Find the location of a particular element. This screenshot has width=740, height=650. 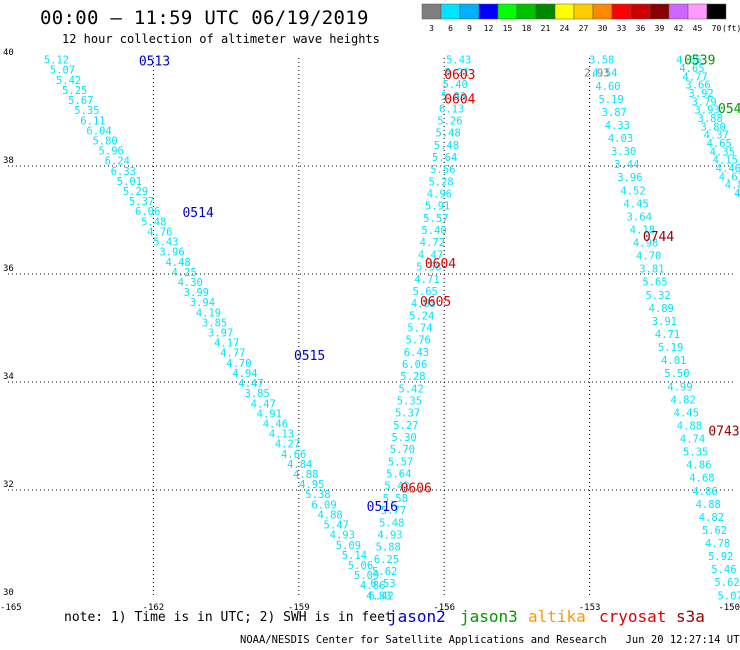

colorbar-label: 12 is located at coordinates (489, 28).